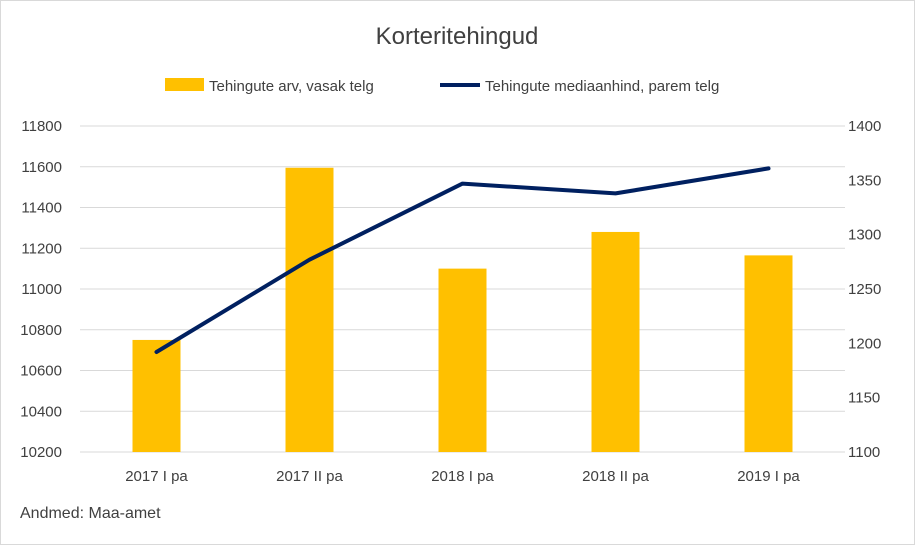 The width and height of the screenshot is (915, 545). Describe the element at coordinates (41, 330) in the screenshot. I see `left-tick-label: 10800` at that location.